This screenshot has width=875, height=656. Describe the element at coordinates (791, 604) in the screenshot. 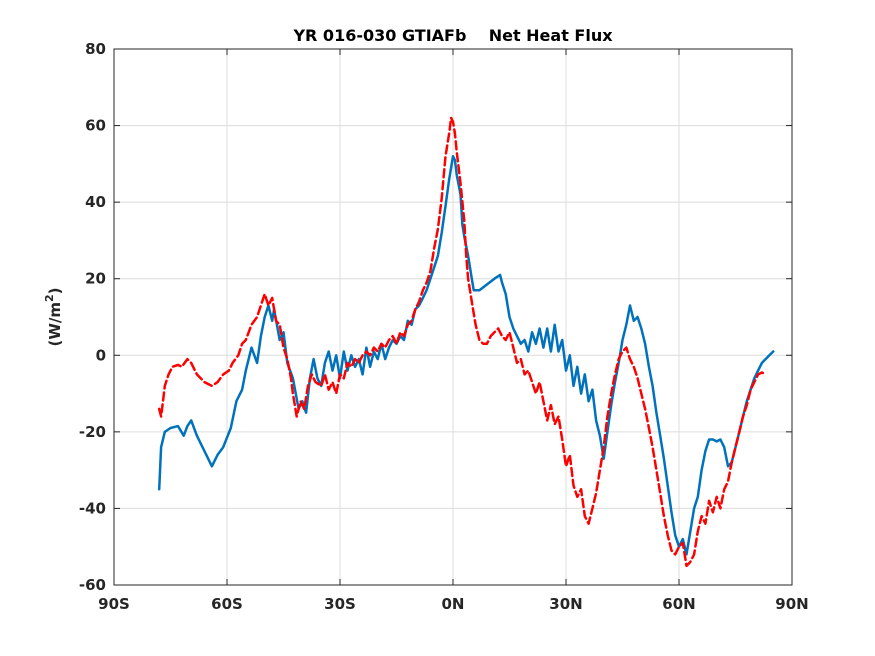

I see `x-tick-label: 90N` at that location.